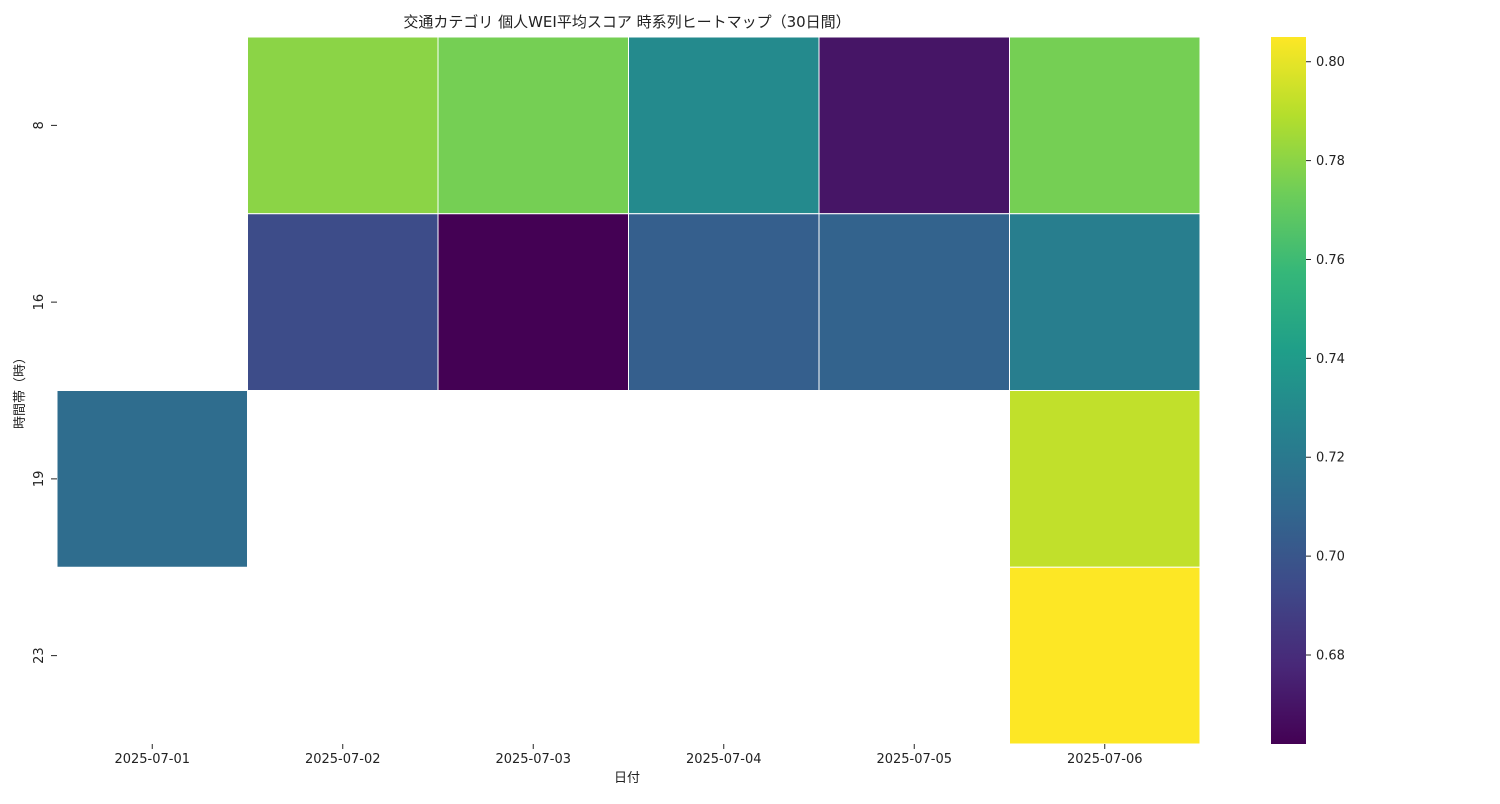  I want to click on y-tick-label: 16, so click(39, 302).